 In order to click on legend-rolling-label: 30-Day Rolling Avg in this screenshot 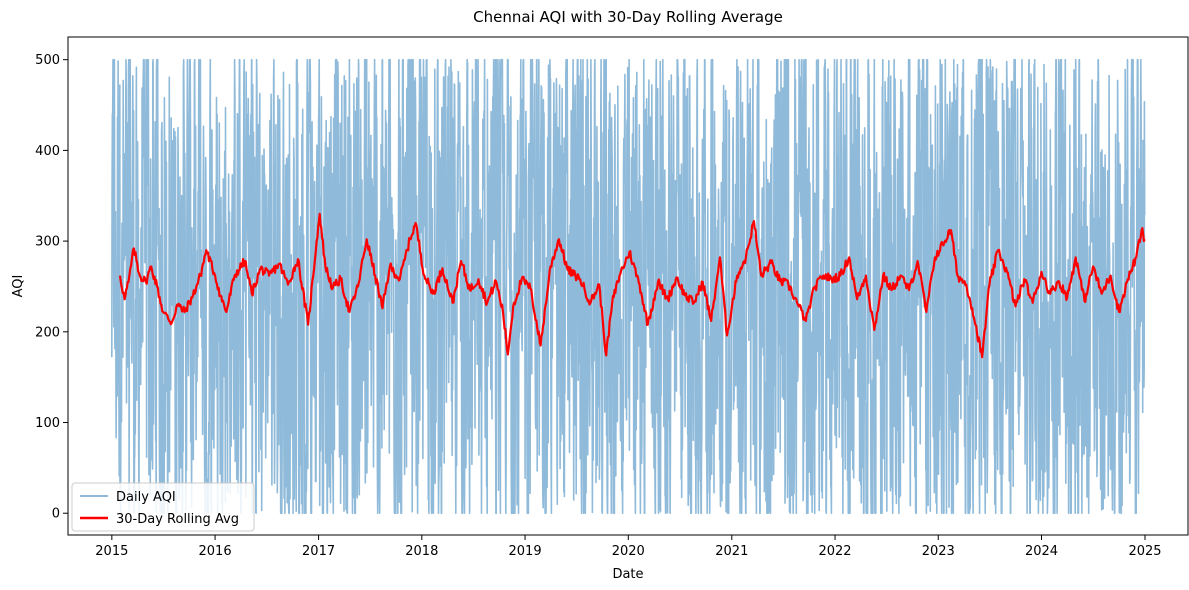, I will do `click(177, 519)`.